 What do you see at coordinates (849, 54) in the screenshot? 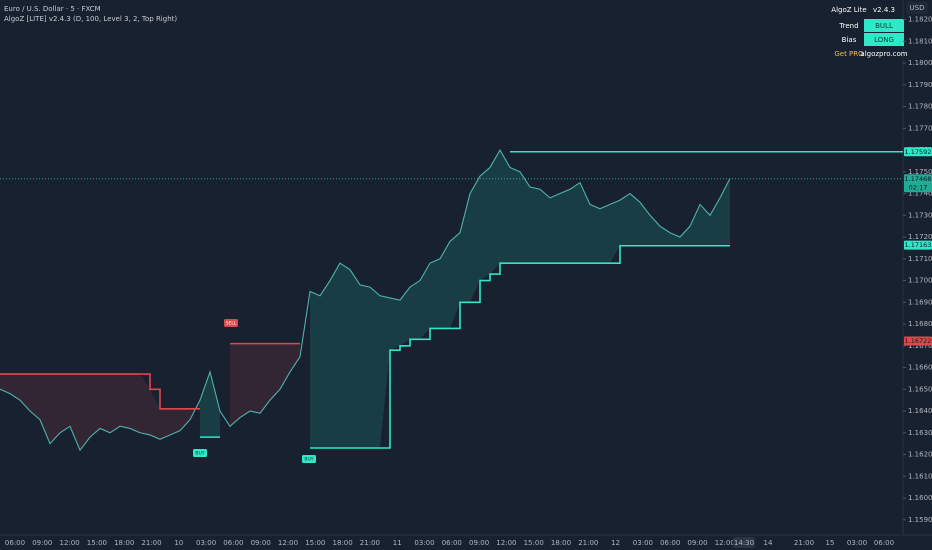
I see `panel-label: Get PRO` at bounding box center [849, 54].